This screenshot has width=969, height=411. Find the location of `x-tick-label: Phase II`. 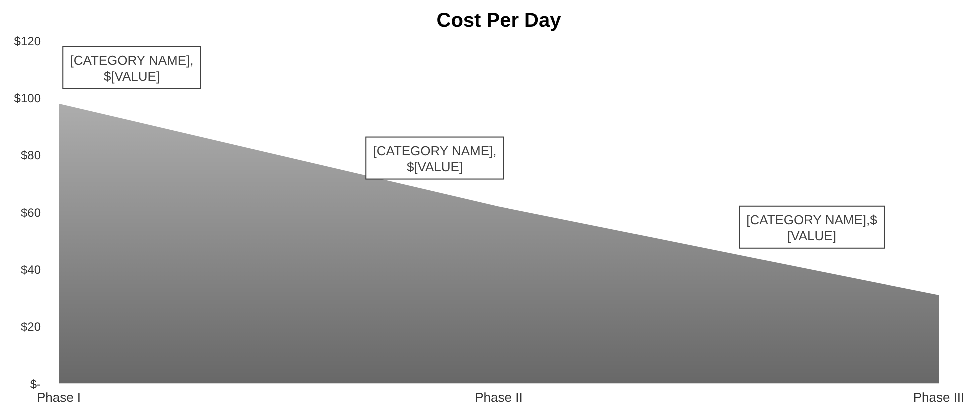

x-tick-label: Phase II is located at coordinates (499, 398).